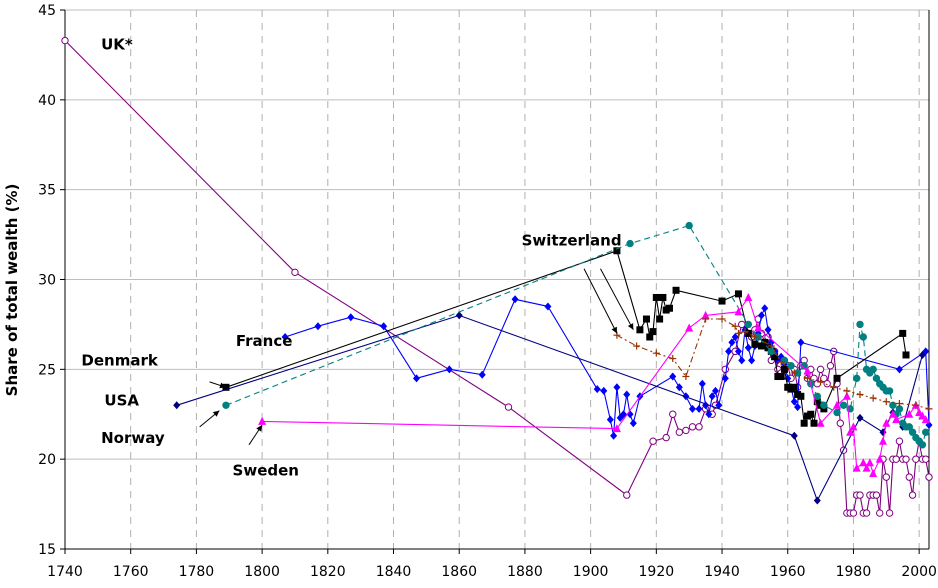 The image size is (938, 588). I want to click on x-tick-label: 1880, so click(525, 572).